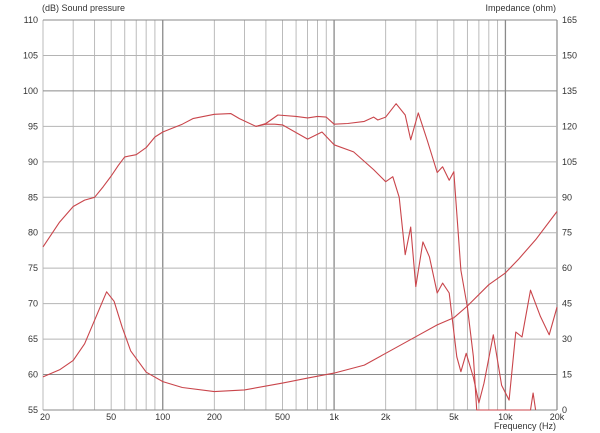  I want to click on y-left-tick-label: 55, so click(33, 410).